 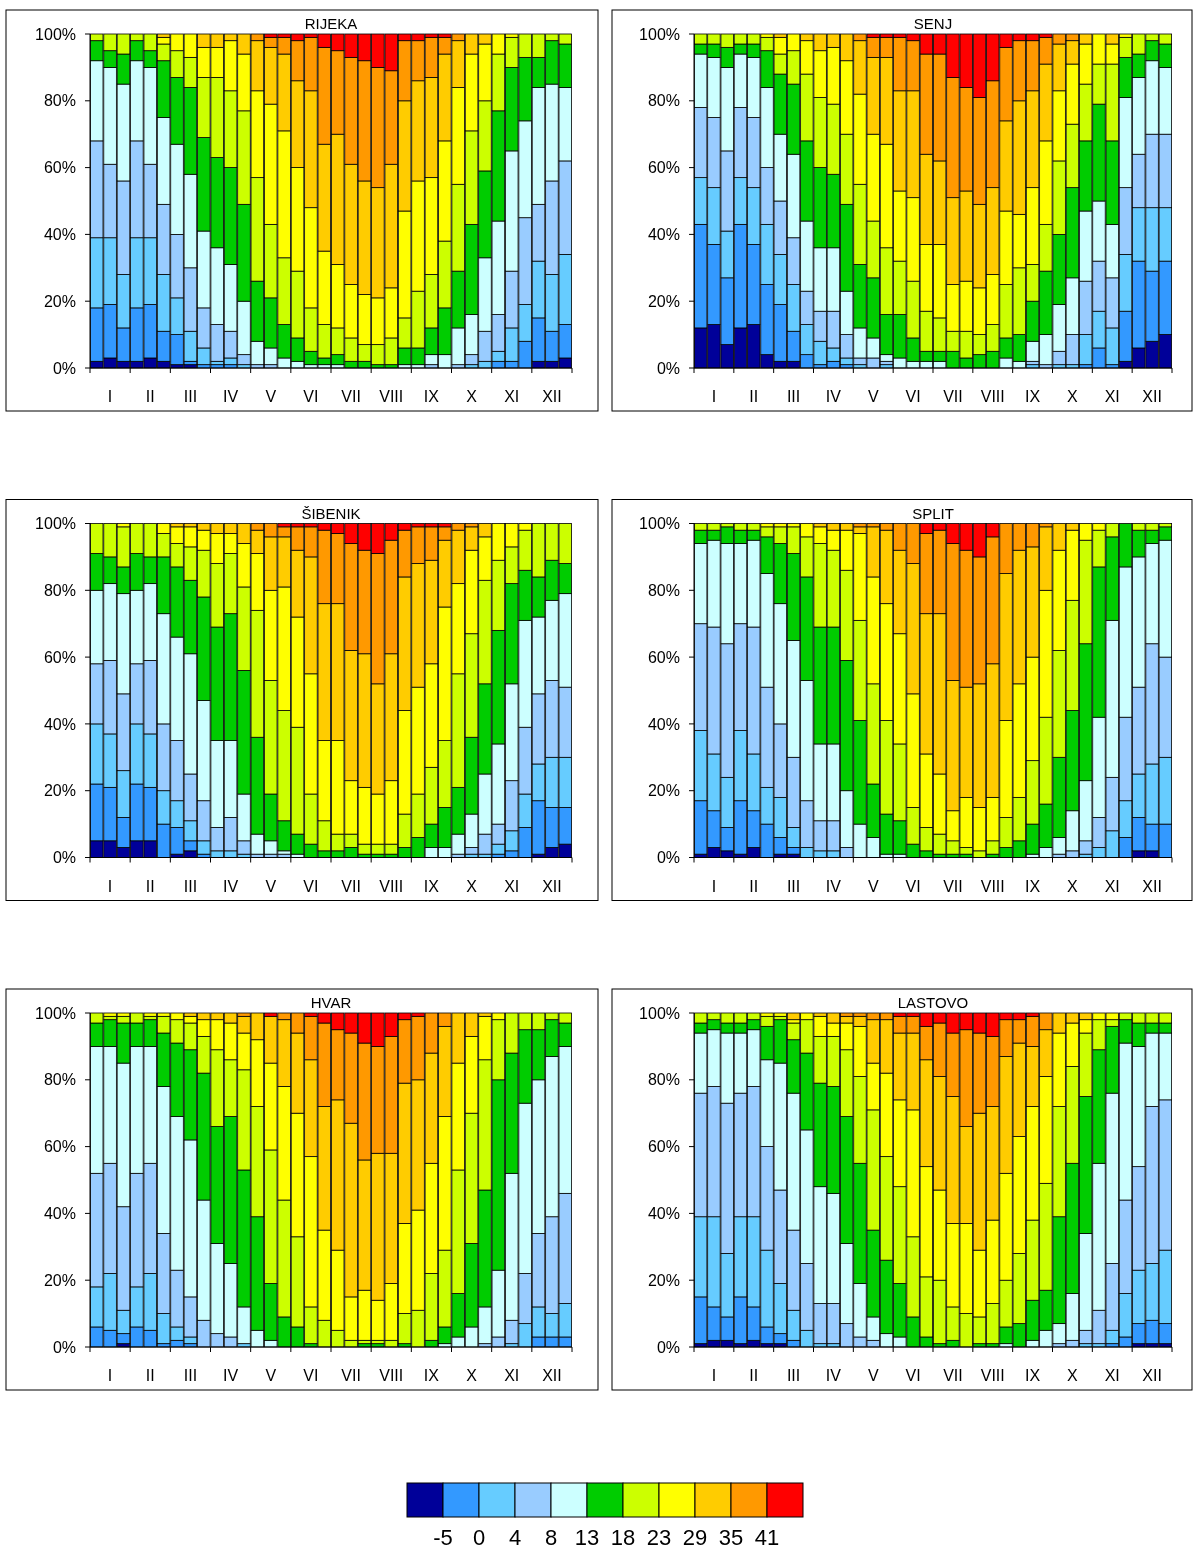 I want to click on chart-title: ŠIBENIK, so click(x=331, y=513).